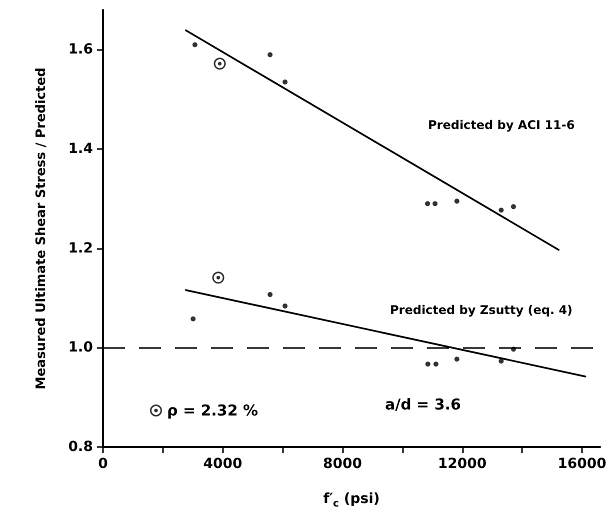  I want to click on x-tick-label: 0, so click(103, 464).